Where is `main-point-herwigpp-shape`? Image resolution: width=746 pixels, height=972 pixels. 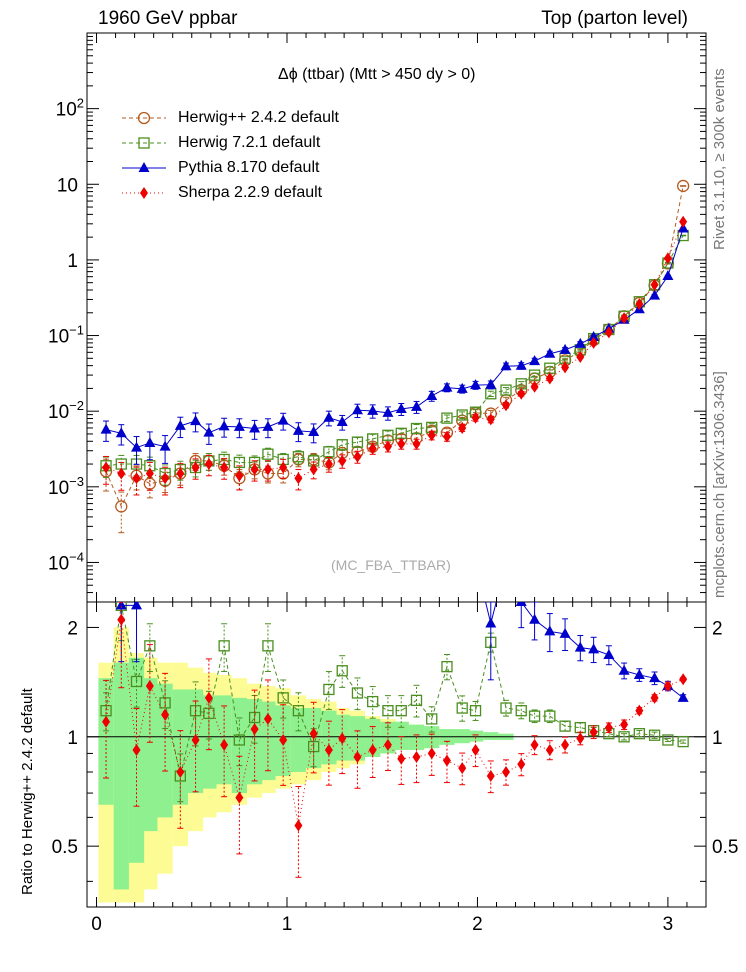
main-point-herwigpp-shape is located at coordinates (683, 186).